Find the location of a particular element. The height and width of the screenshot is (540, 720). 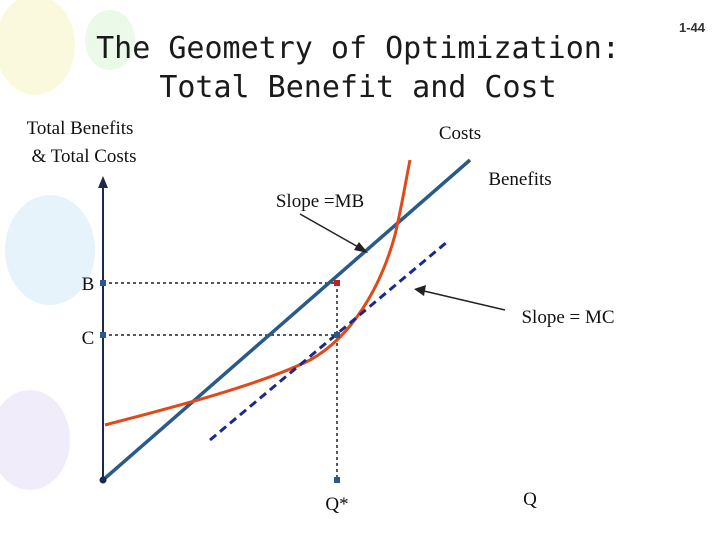

slide-number: 1-44 is located at coordinates (692, 27).